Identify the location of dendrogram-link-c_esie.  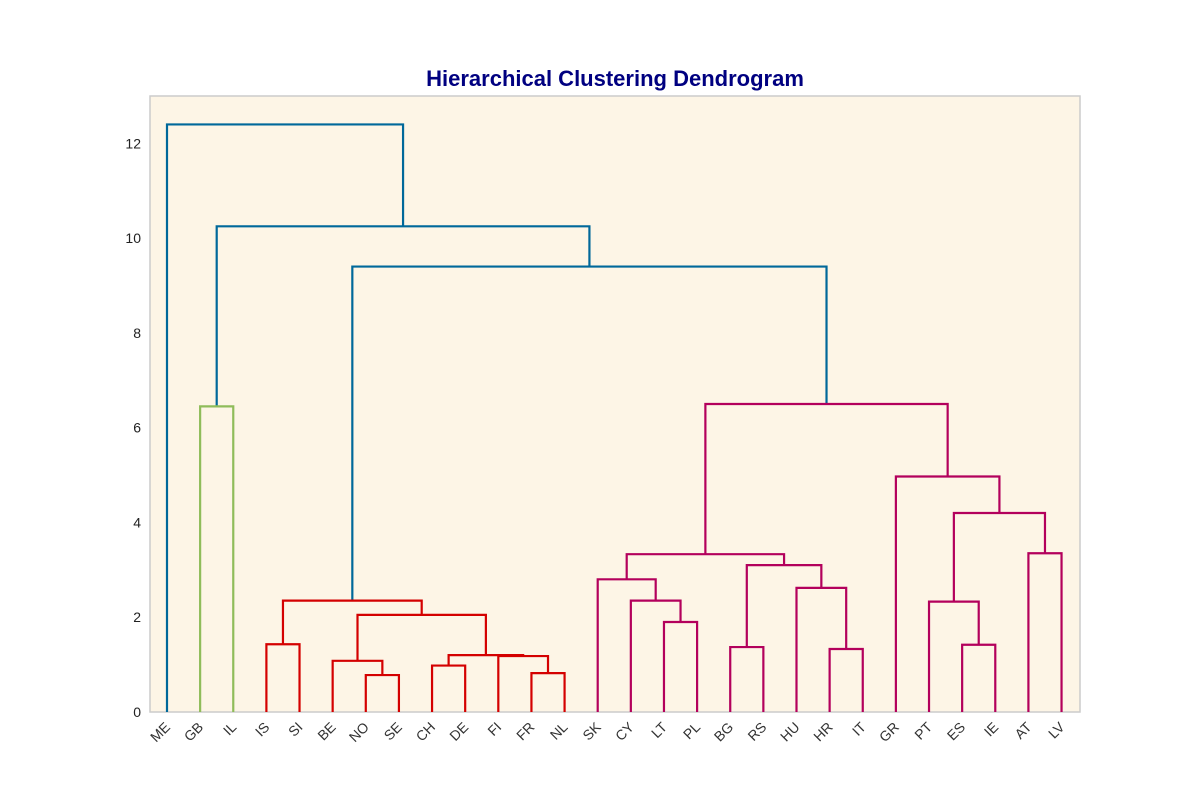
(979, 677).